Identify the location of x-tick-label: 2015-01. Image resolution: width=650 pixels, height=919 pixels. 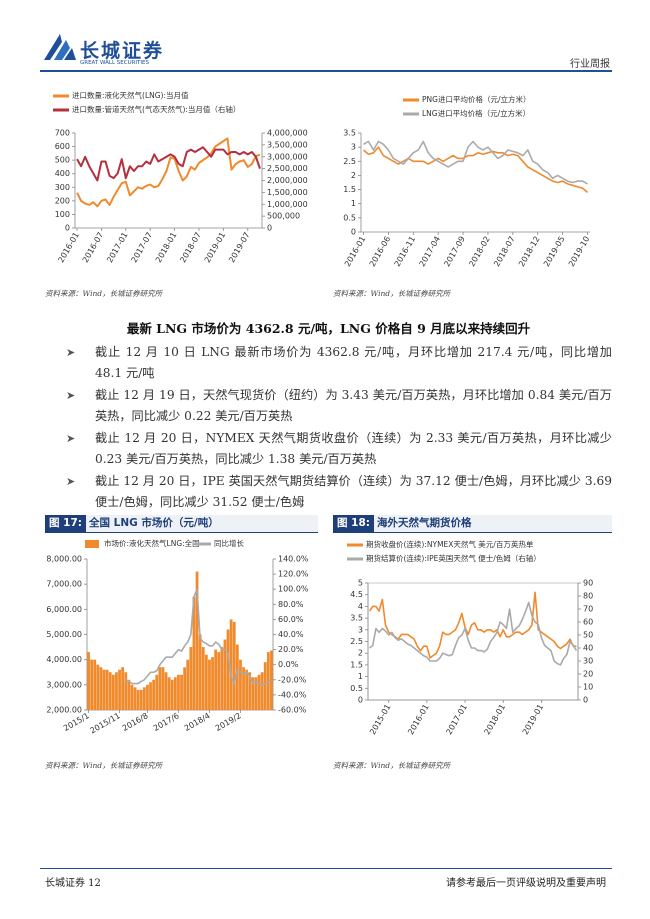
(380, 719).